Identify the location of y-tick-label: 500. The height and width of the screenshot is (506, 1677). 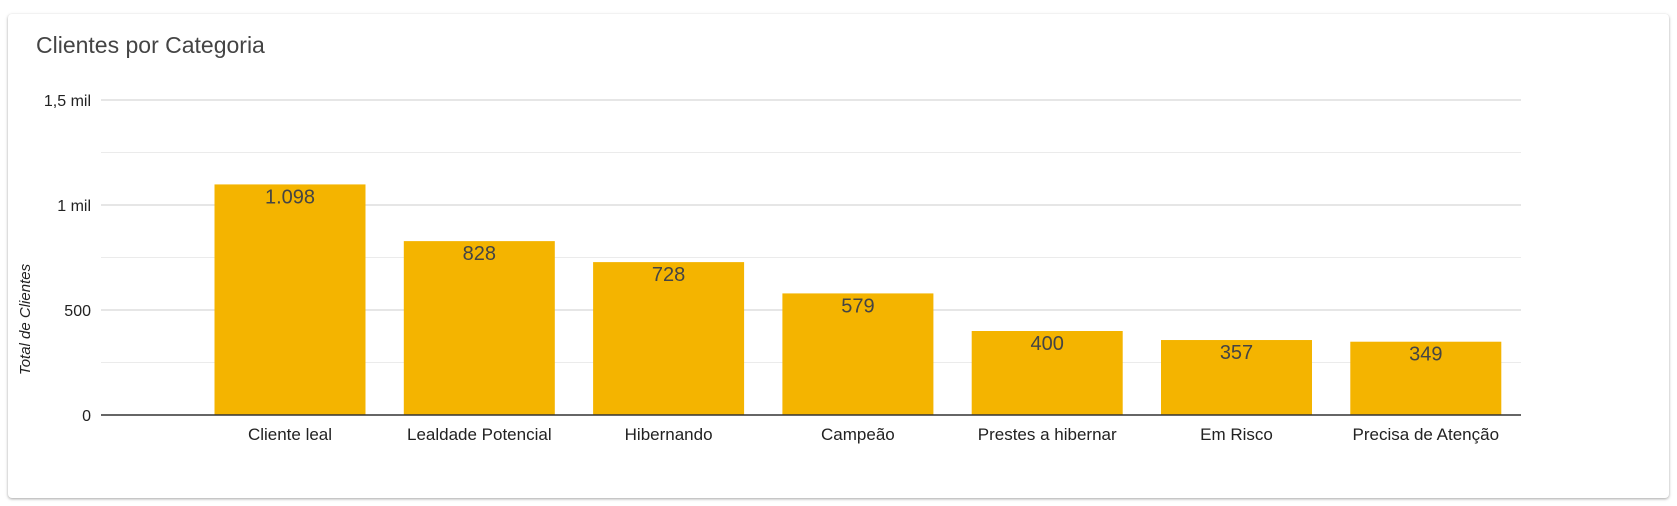
(77, 311).